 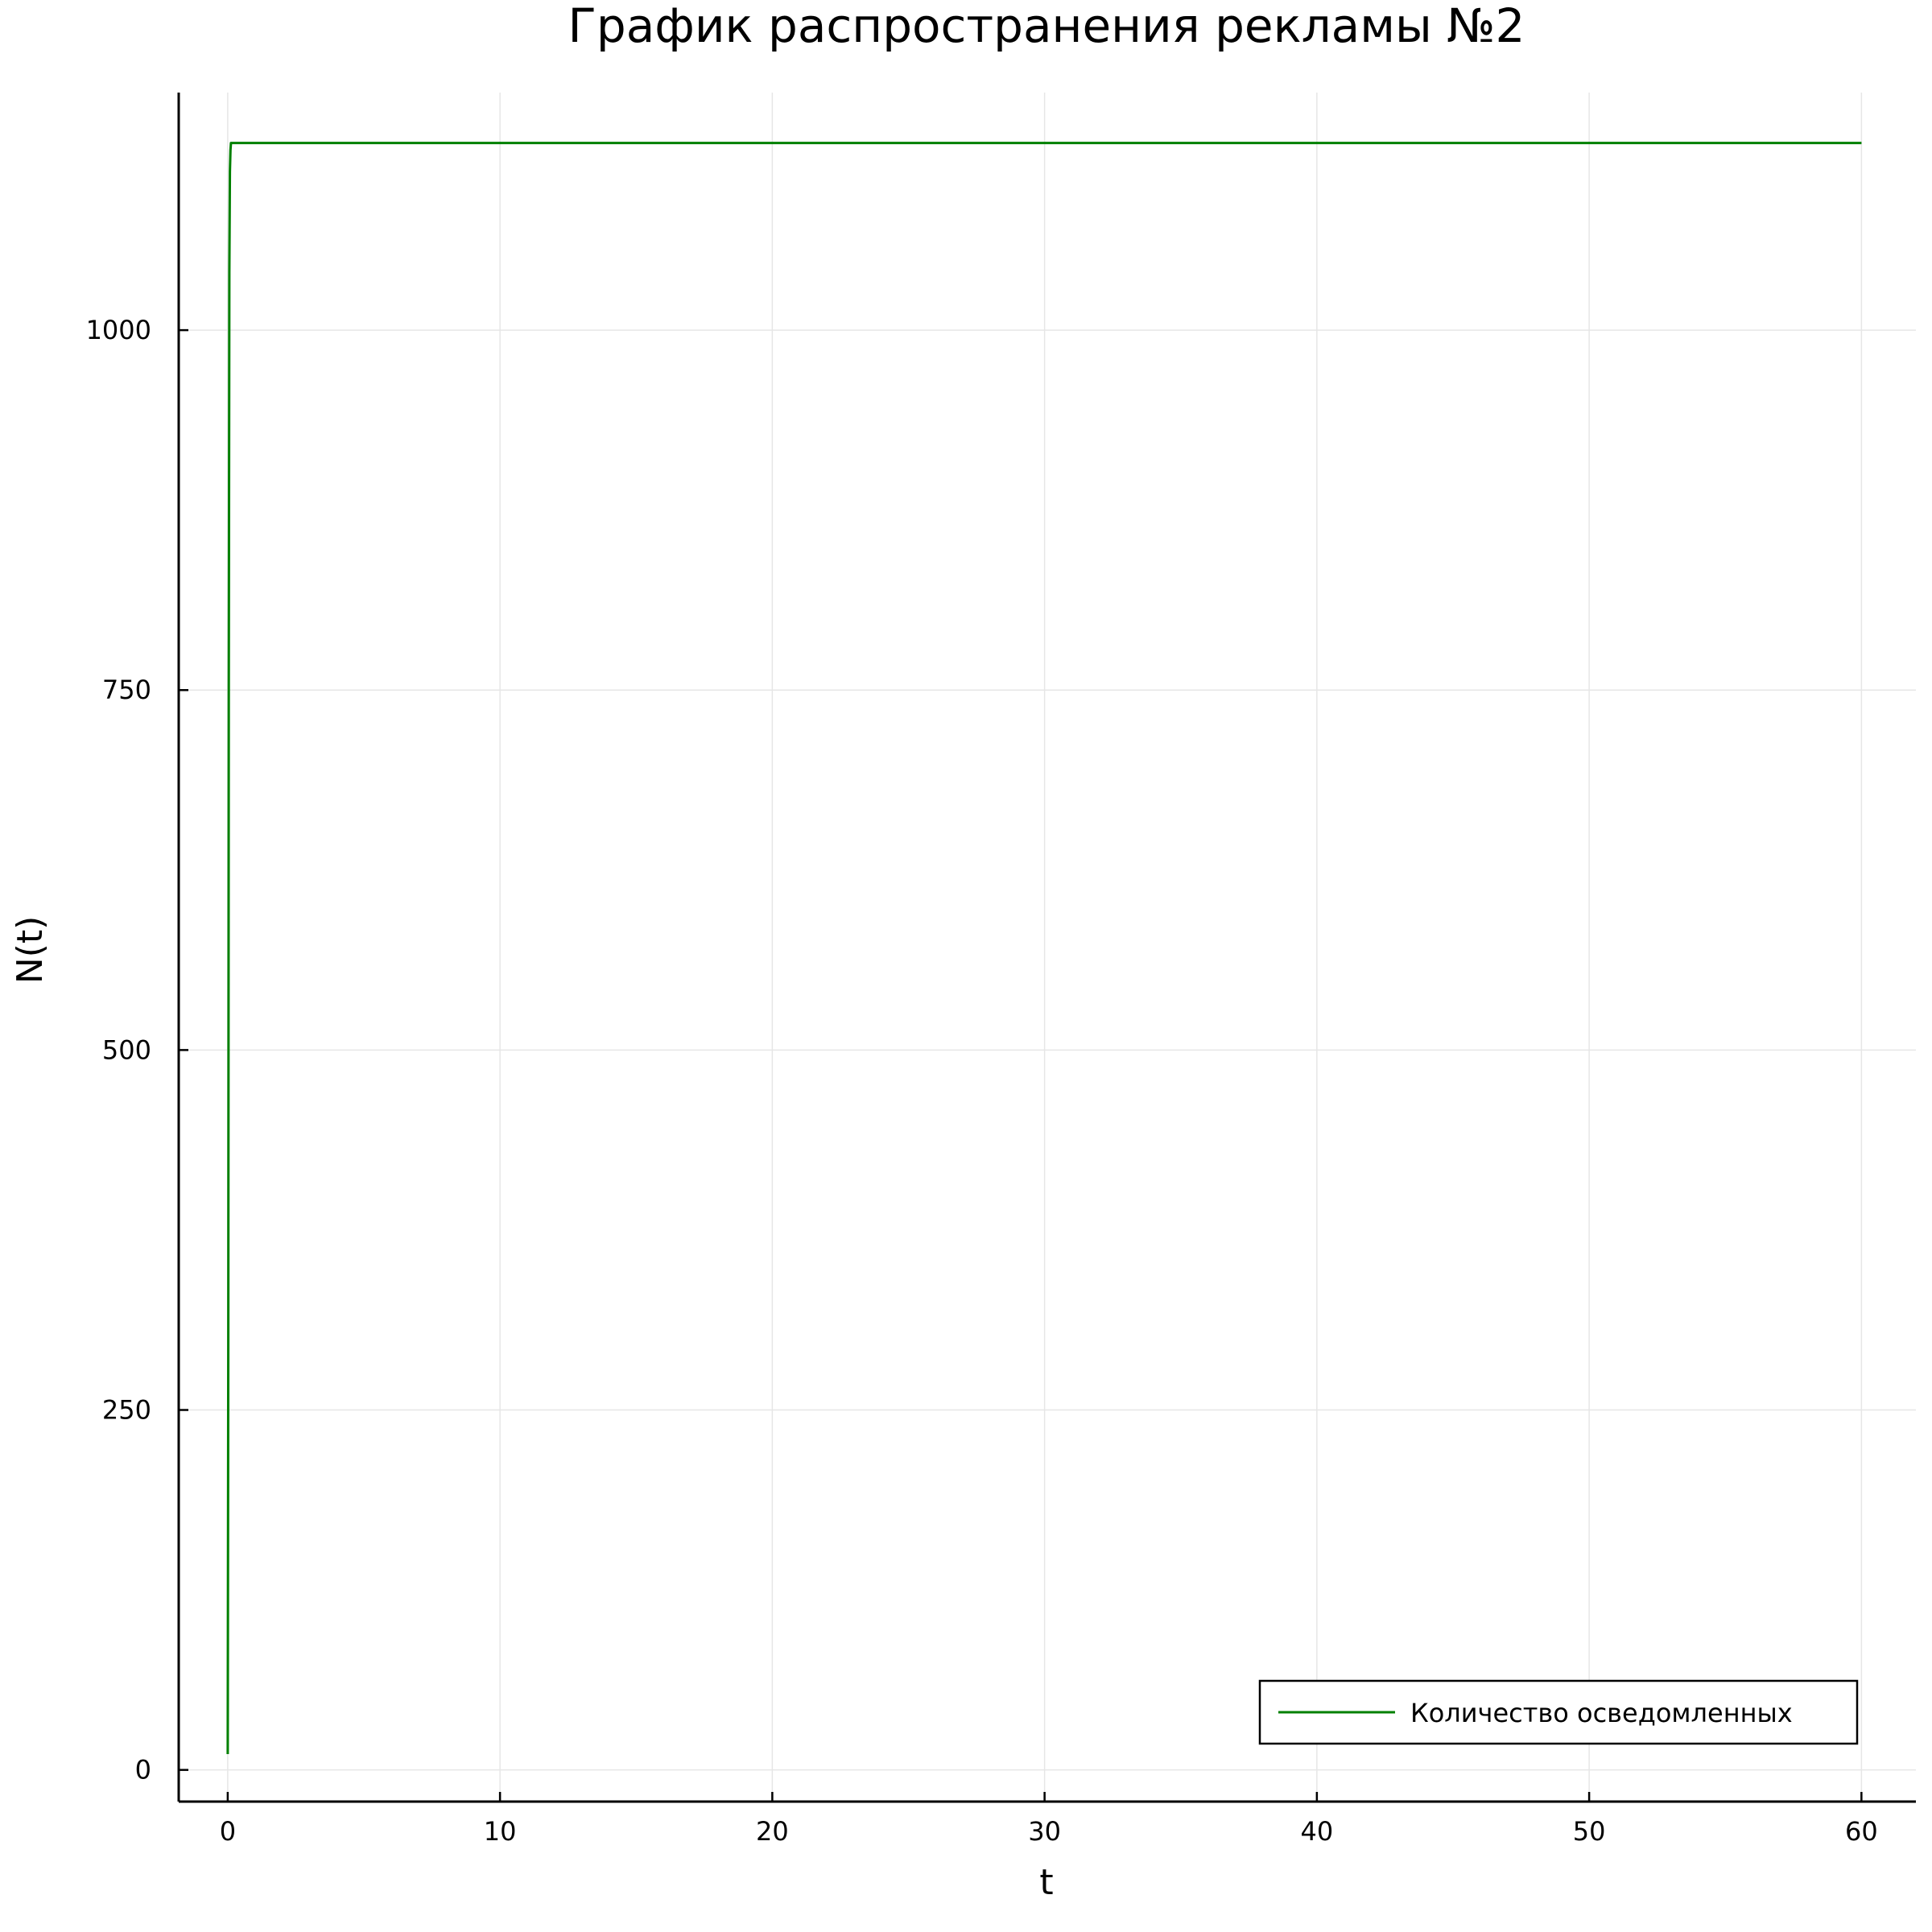 What do you see at coordinates (772, 1831) in the screenshot?
I see `x-tick-label: 20` at bounding box center [772, 1831].